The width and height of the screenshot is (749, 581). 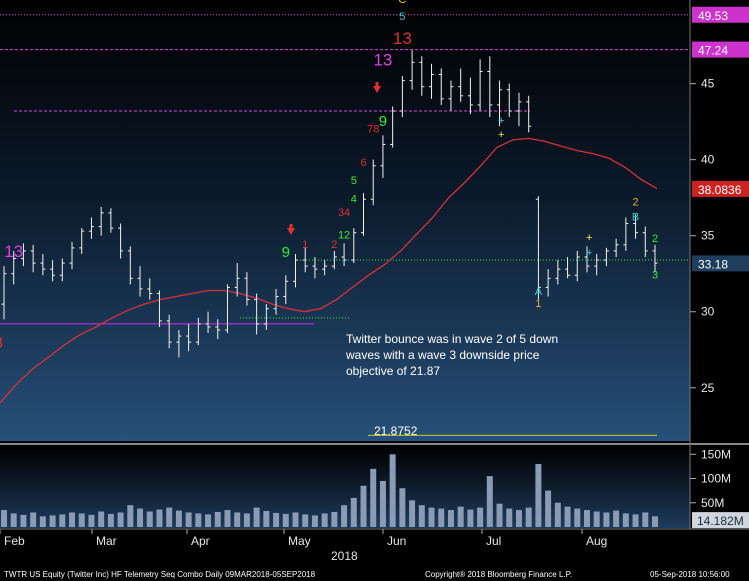 I want to click on month-label: Mar, so click(x=106, y=541).